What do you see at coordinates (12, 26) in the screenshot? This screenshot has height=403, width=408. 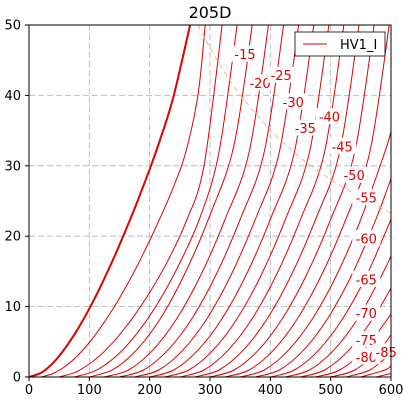 I see `y-tick-label: 50` at bounding box center [12, 26].